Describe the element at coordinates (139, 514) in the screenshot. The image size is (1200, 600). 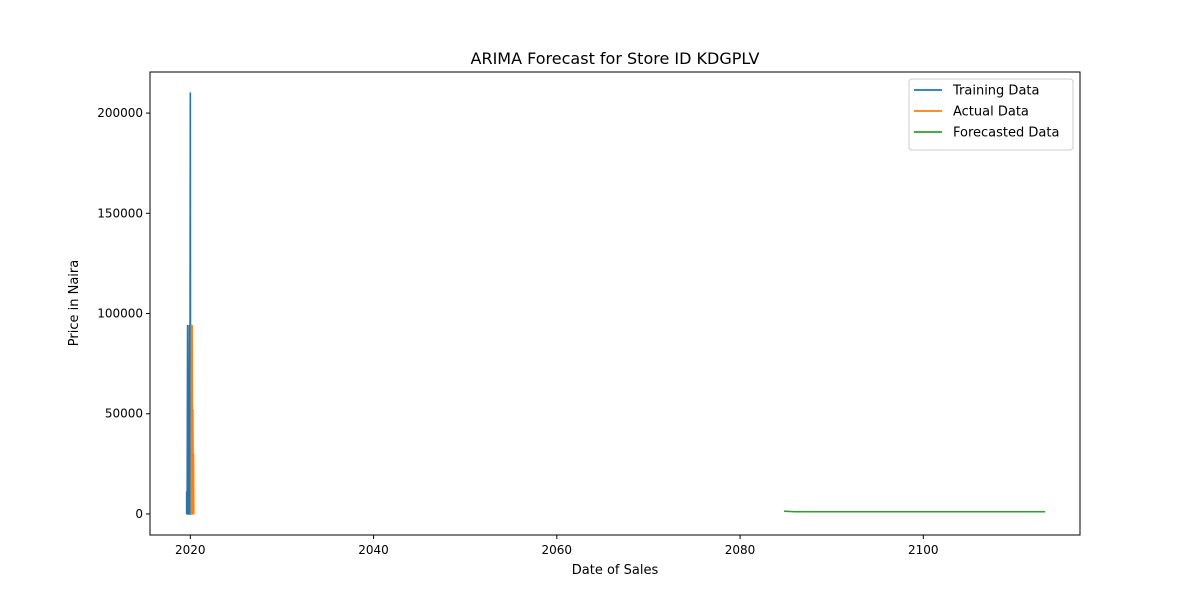
I see `y-tick-label: 0` at that location.